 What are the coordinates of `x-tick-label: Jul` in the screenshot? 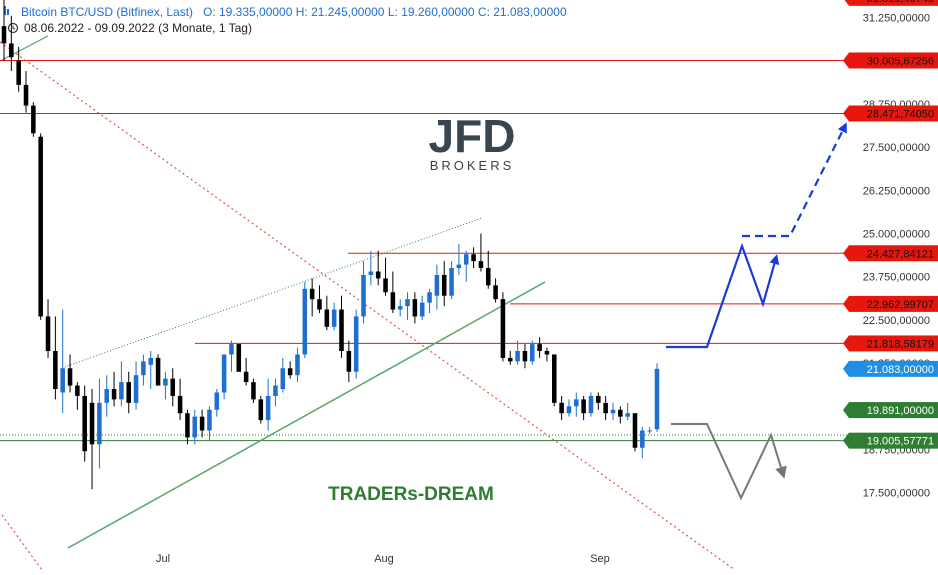 It's located at (163, 559).